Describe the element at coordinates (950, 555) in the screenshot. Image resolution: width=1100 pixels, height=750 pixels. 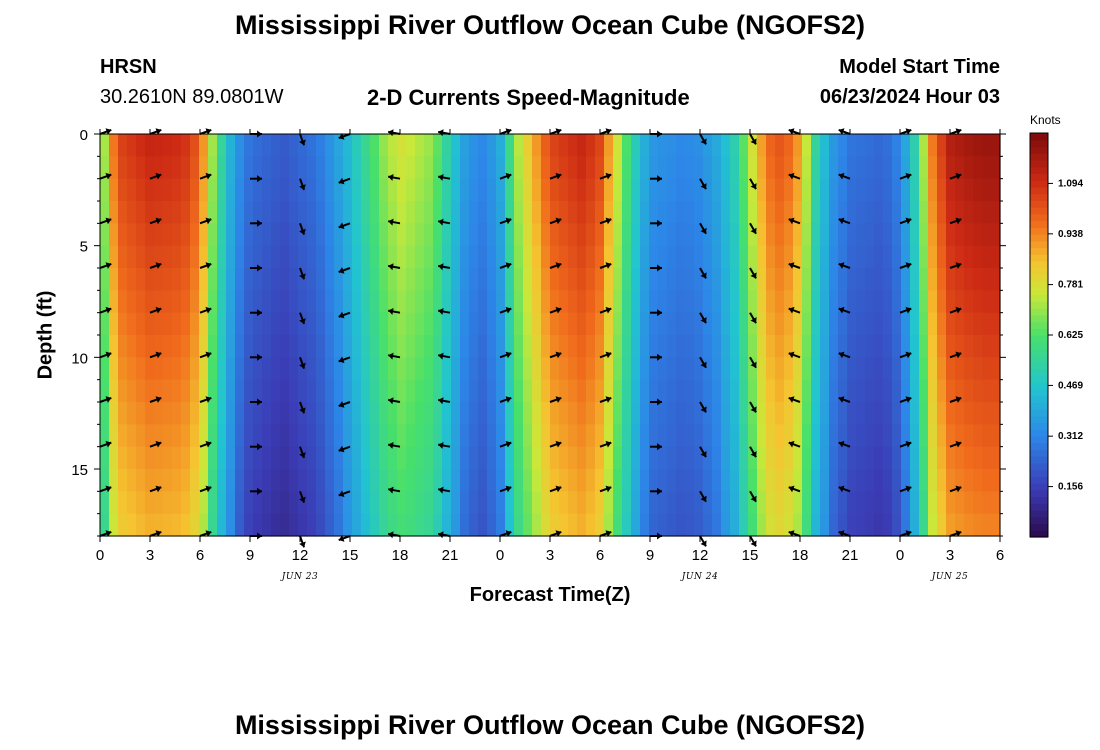
I see `x-tick-label: 3` at that location.